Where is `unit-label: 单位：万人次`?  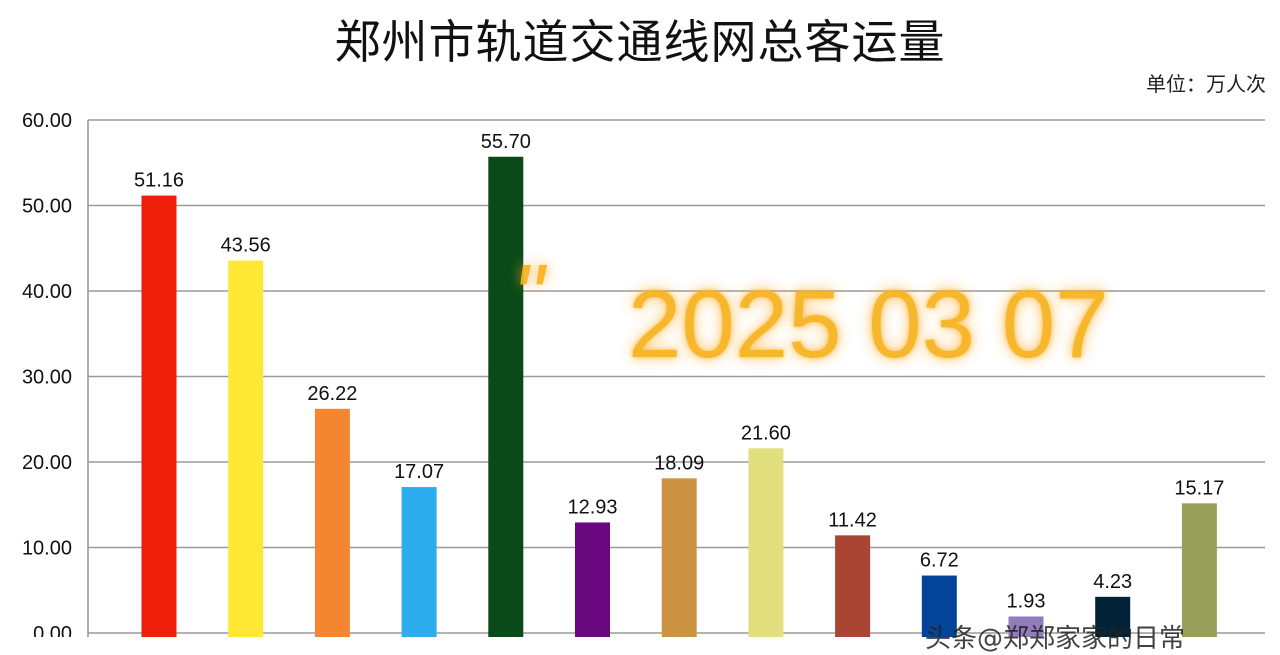 unit-label: 单位：万人次 is located at coordinates (1206, 84).